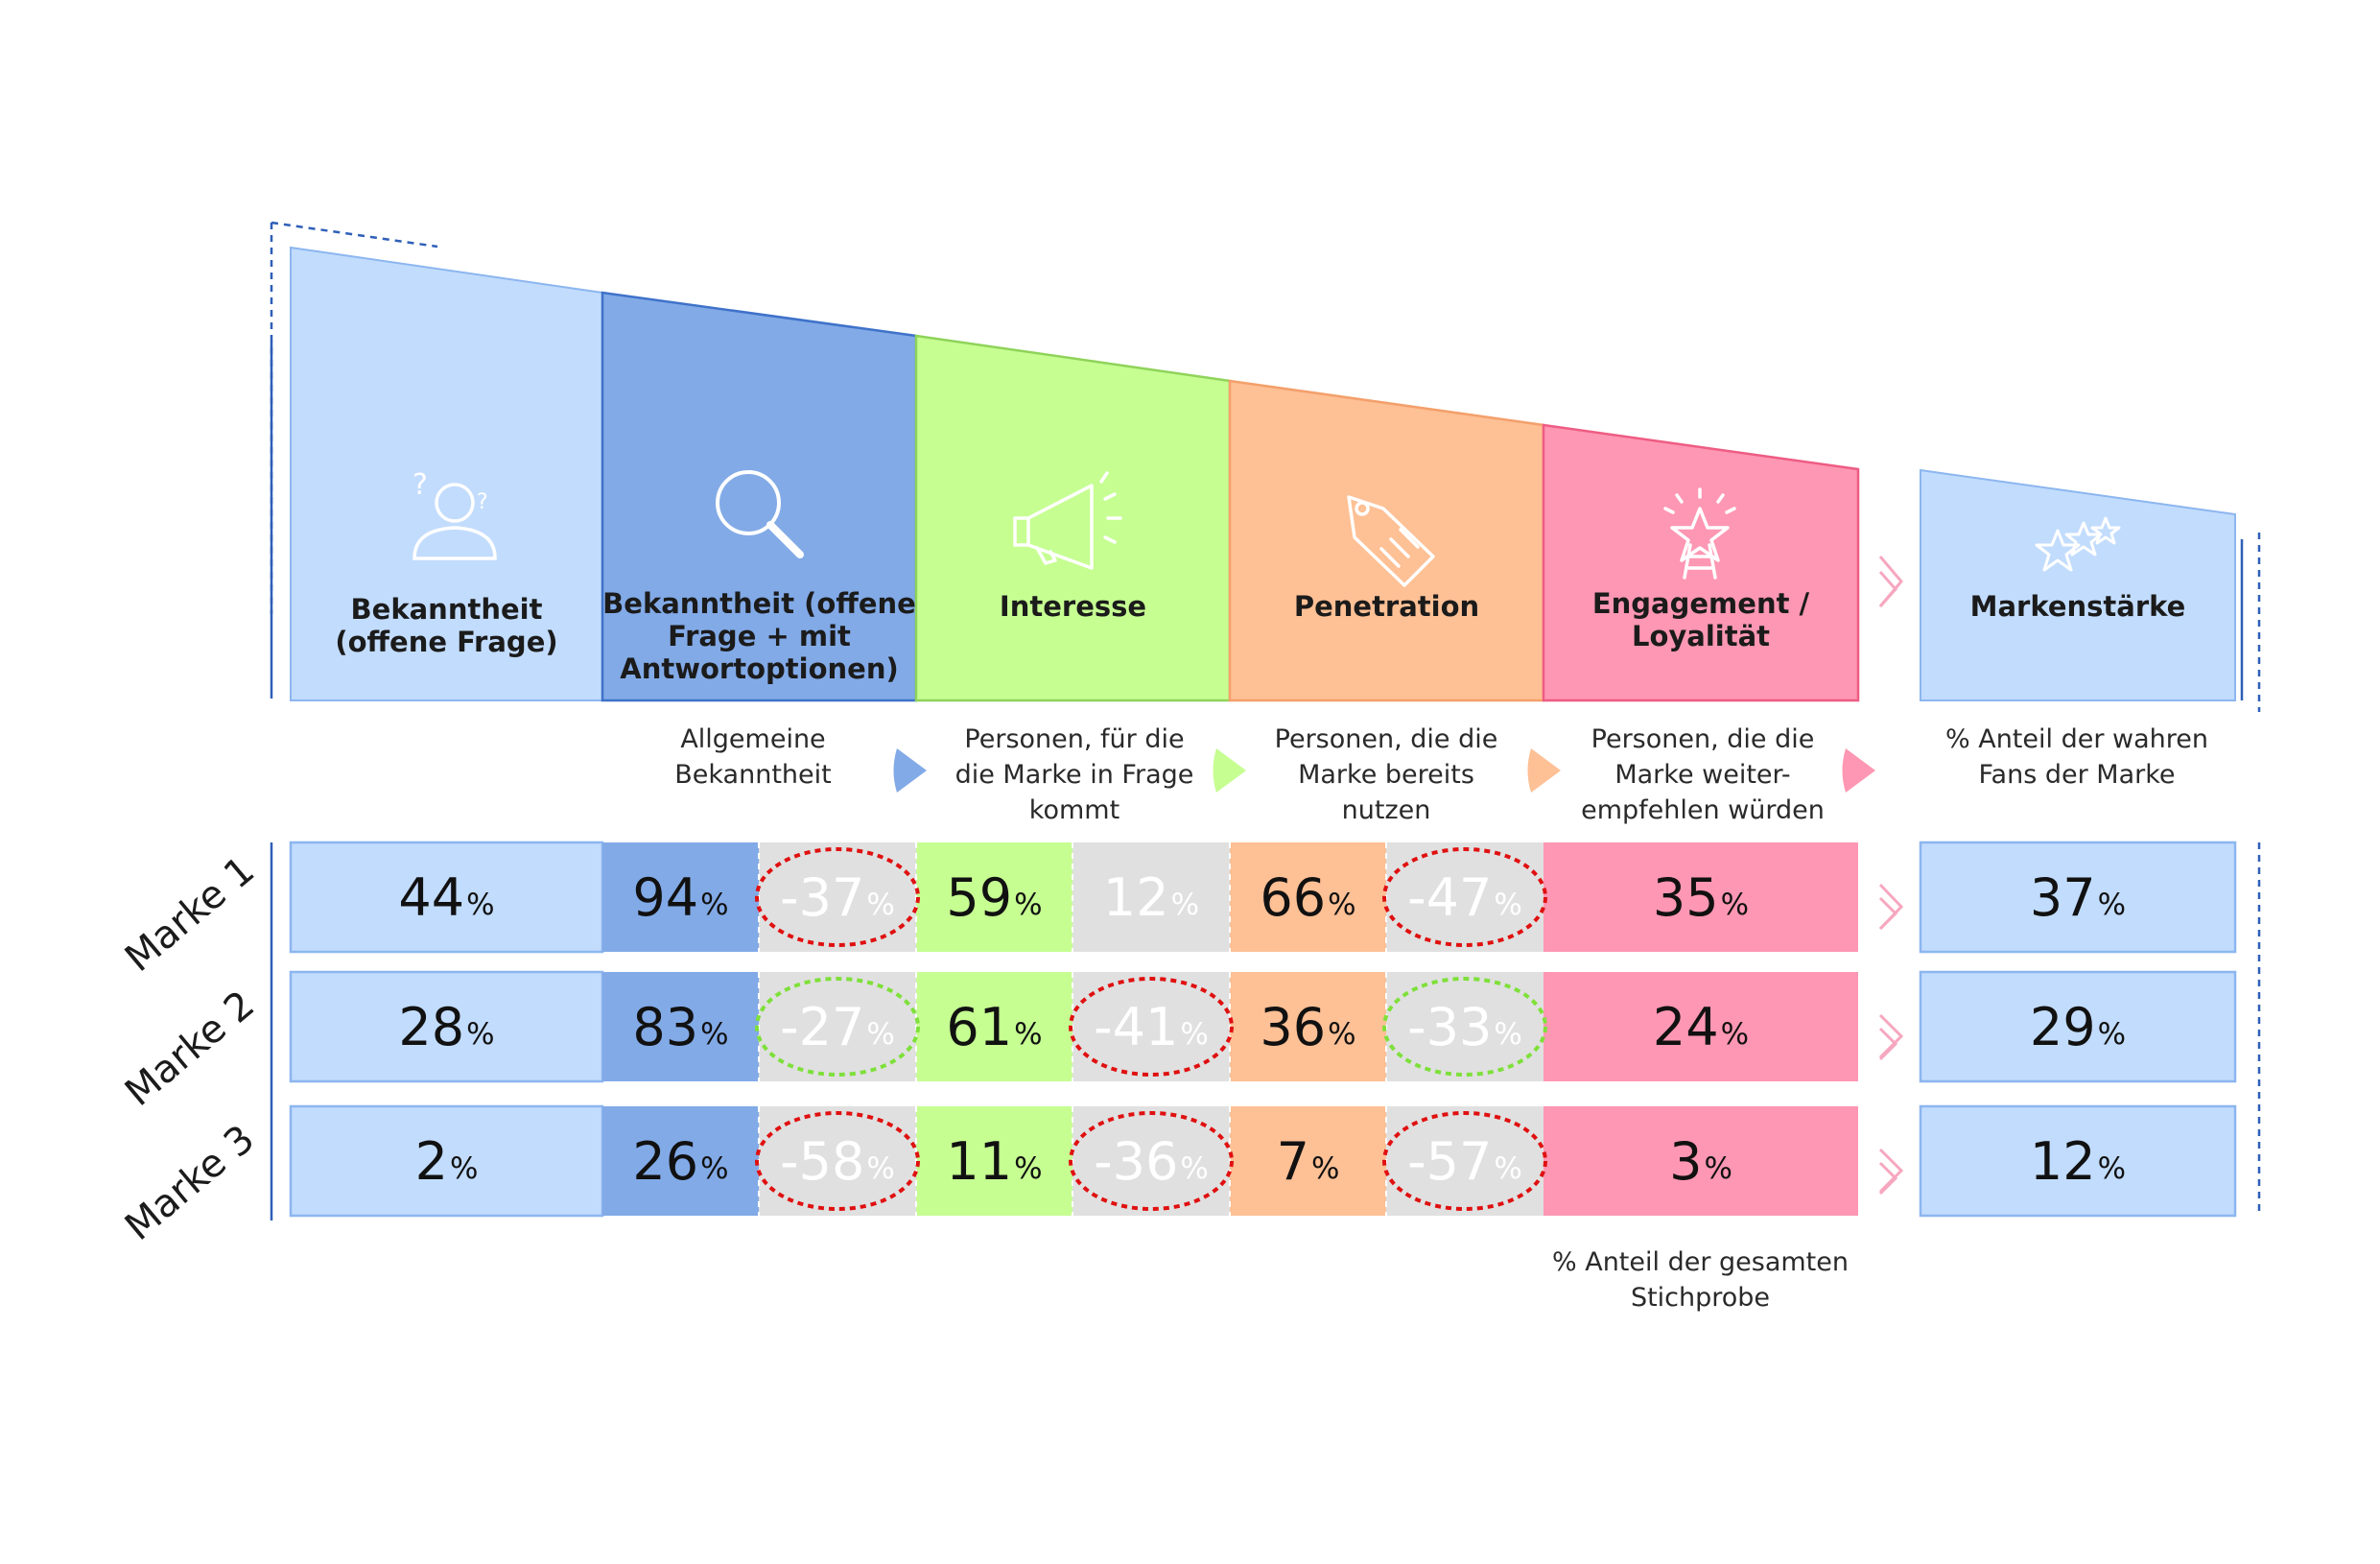  Describe the element at coordinates (2062, 897) in the screenshot. I see `value-number: 37` at that location.